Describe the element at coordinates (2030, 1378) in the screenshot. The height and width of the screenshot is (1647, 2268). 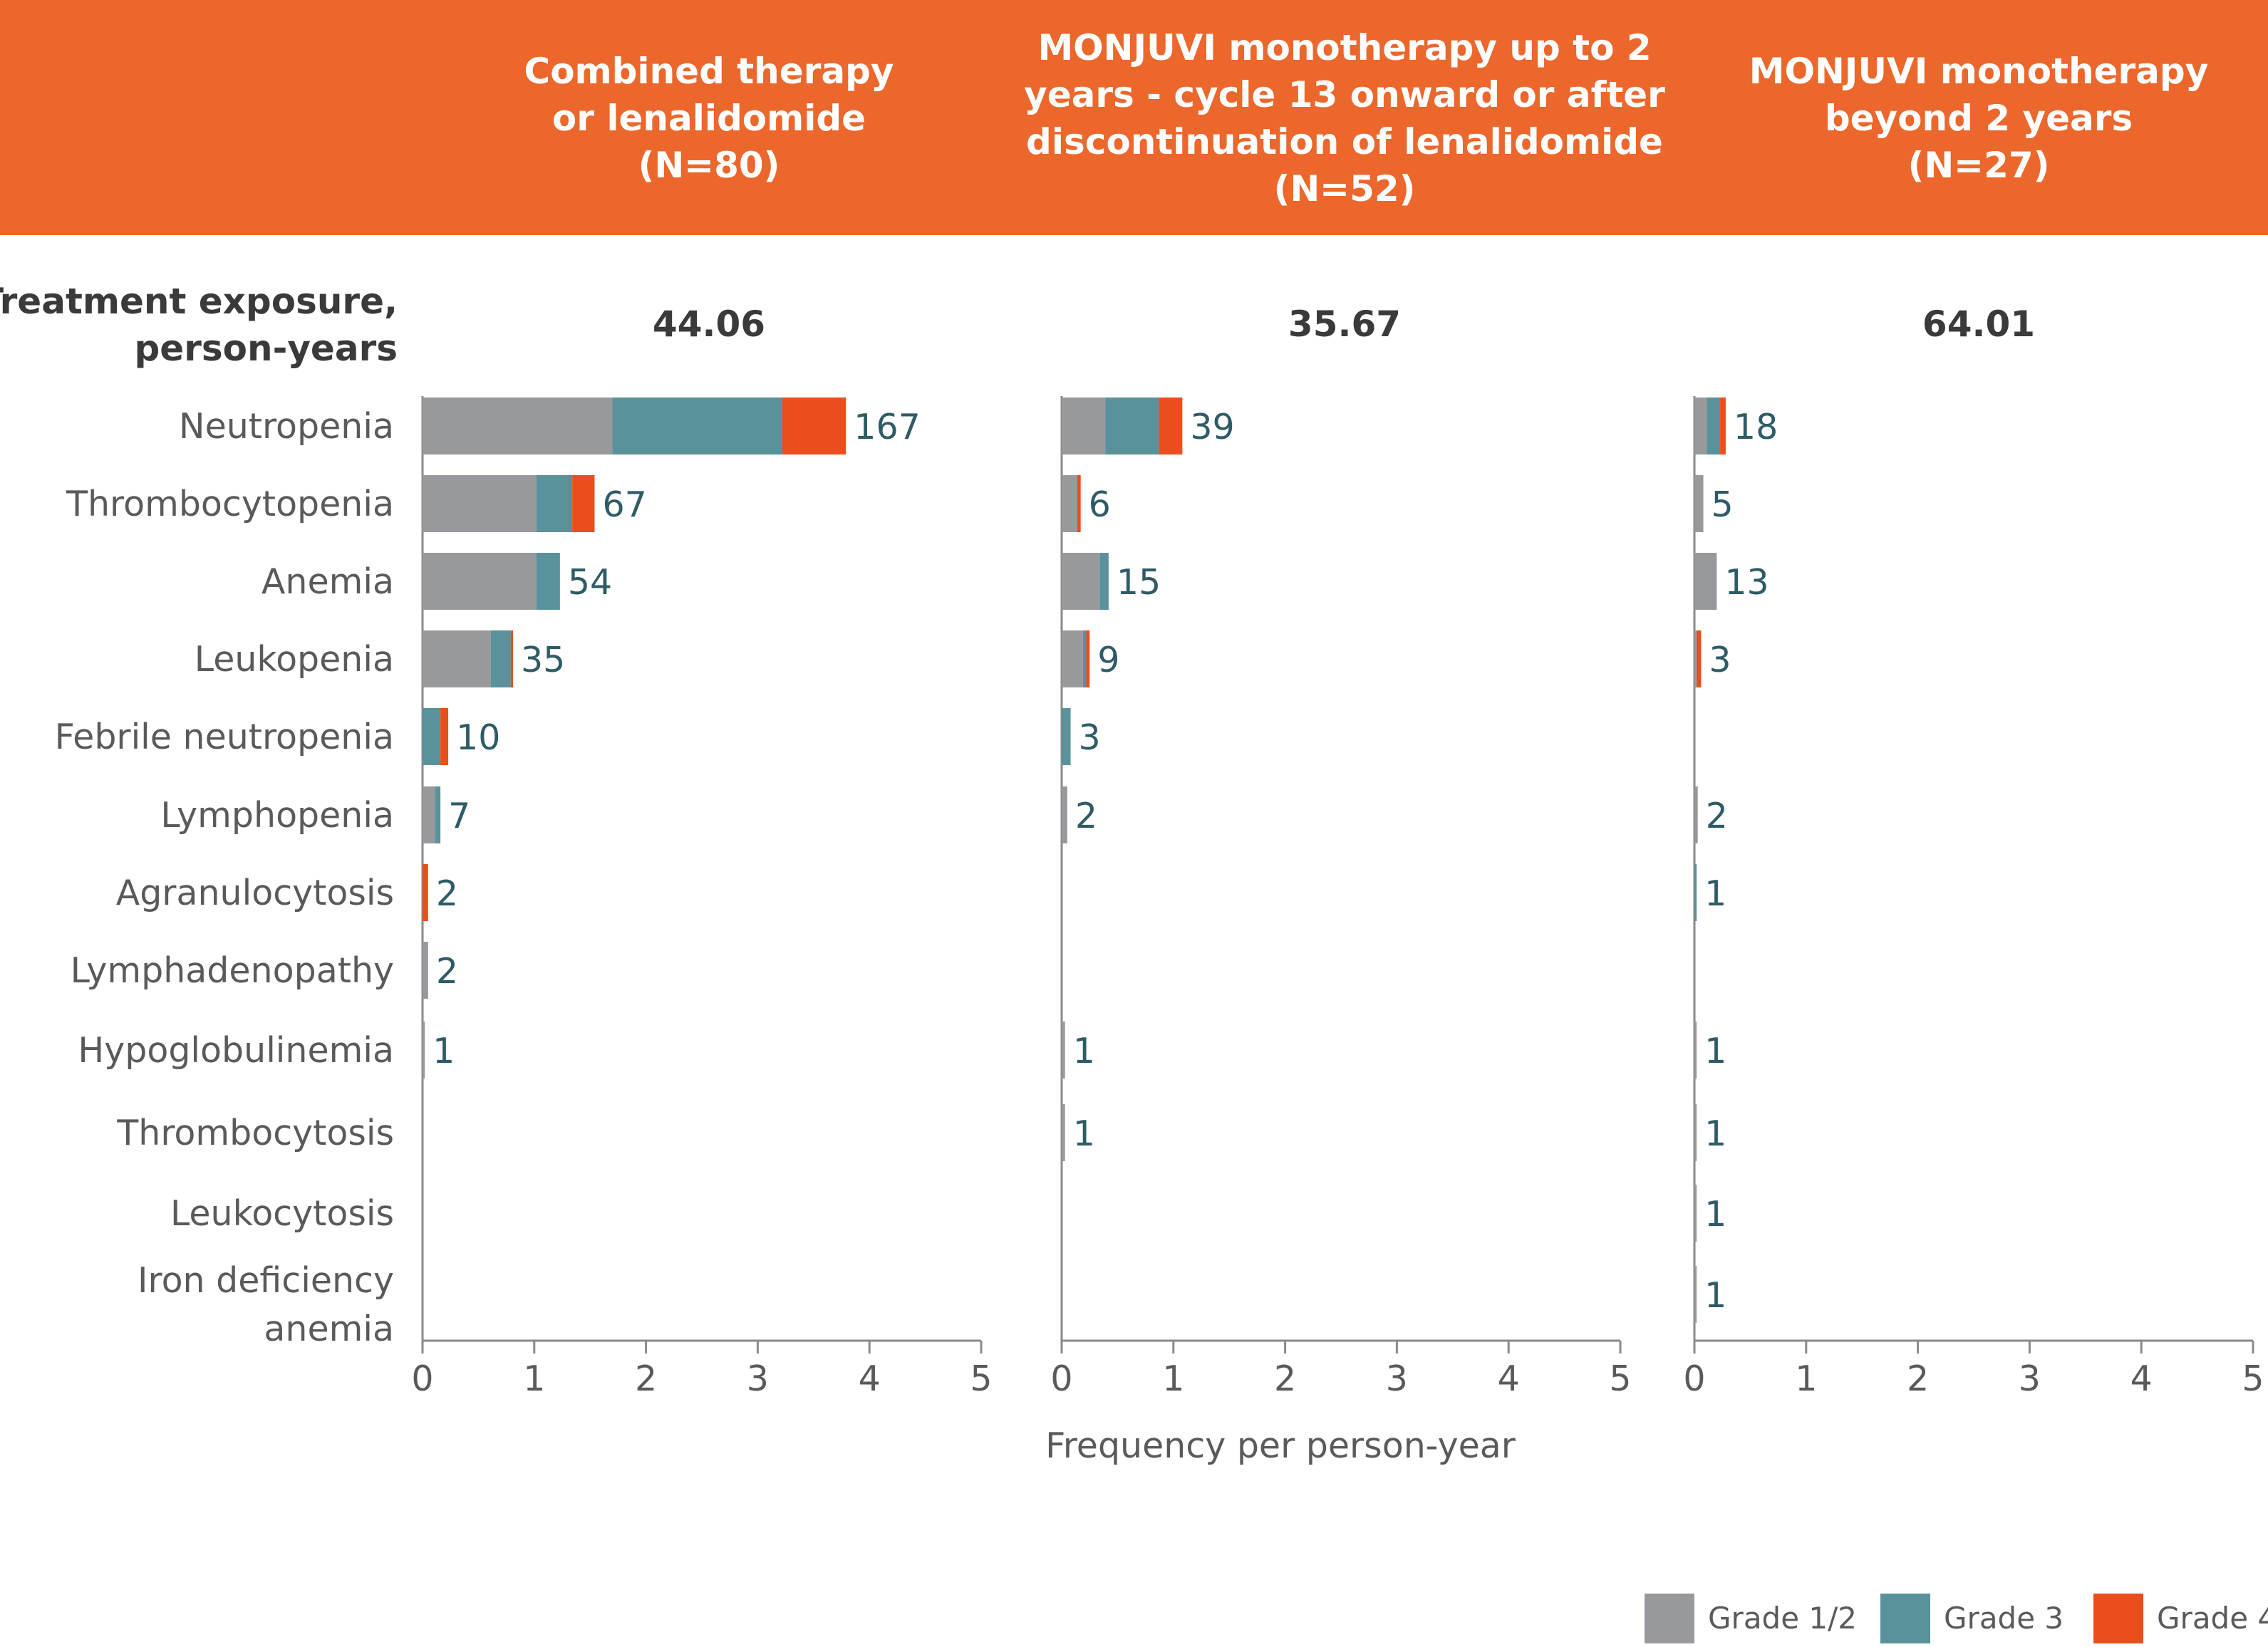
I see `panel-3-tick-label-3: 3` at that location.